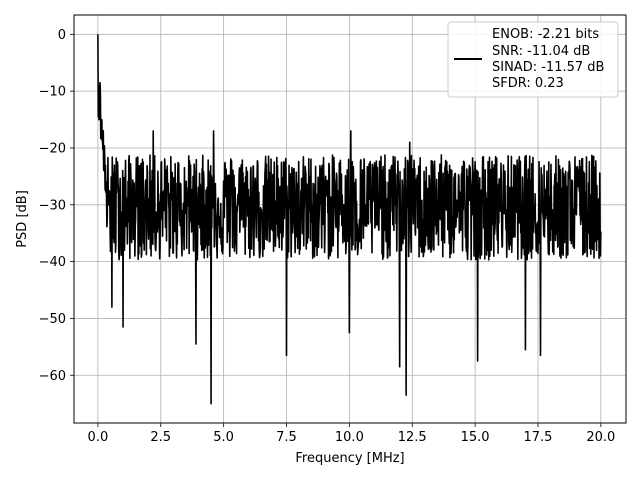 This screenshot has height=480, width=640. I want to click on legend-line-sinad: SINAD: -11.57 dB, so click(548, 67).